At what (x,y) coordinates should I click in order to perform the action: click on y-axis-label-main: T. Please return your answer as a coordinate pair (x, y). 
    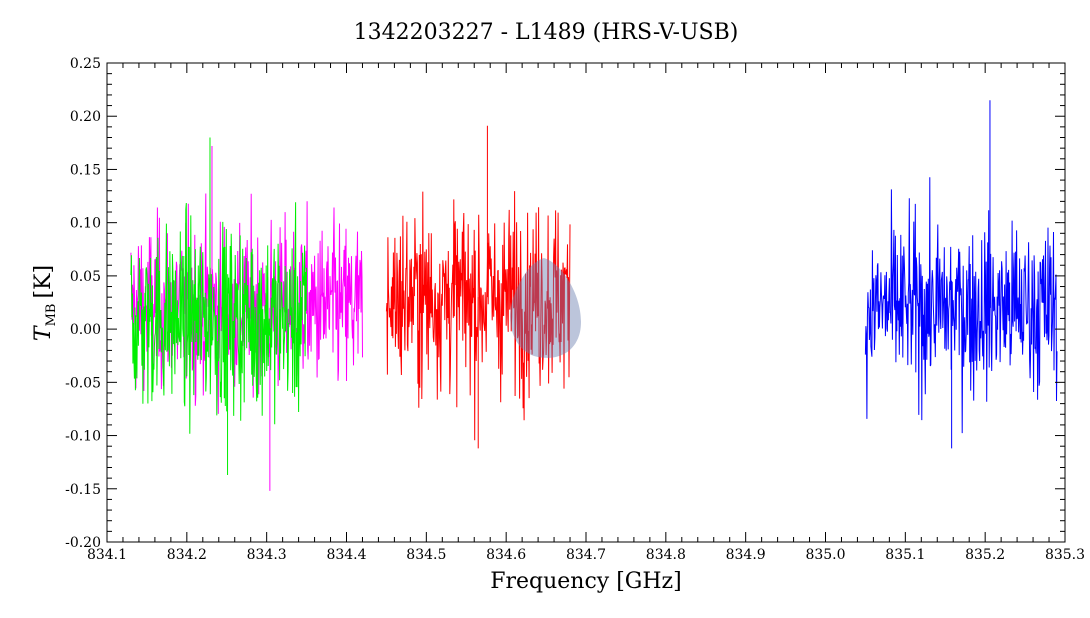
    Looking at the image, I should click on (43, 332).